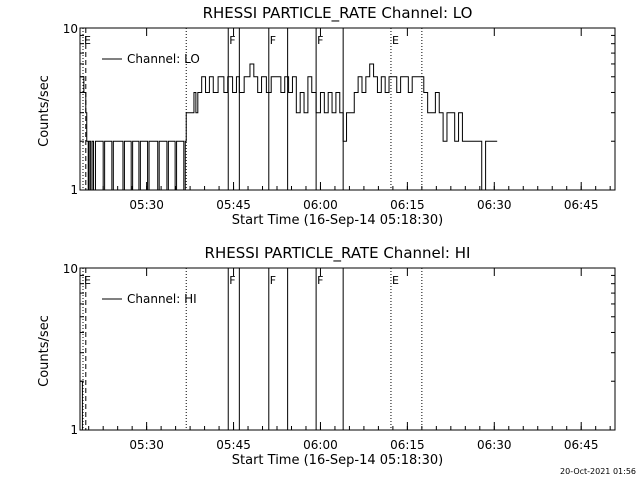  What do you see at coordinates (44, 111) in the screenshot?
I see `y-axis-label-lo: Counts/sec` at bounding box center [44, 111].